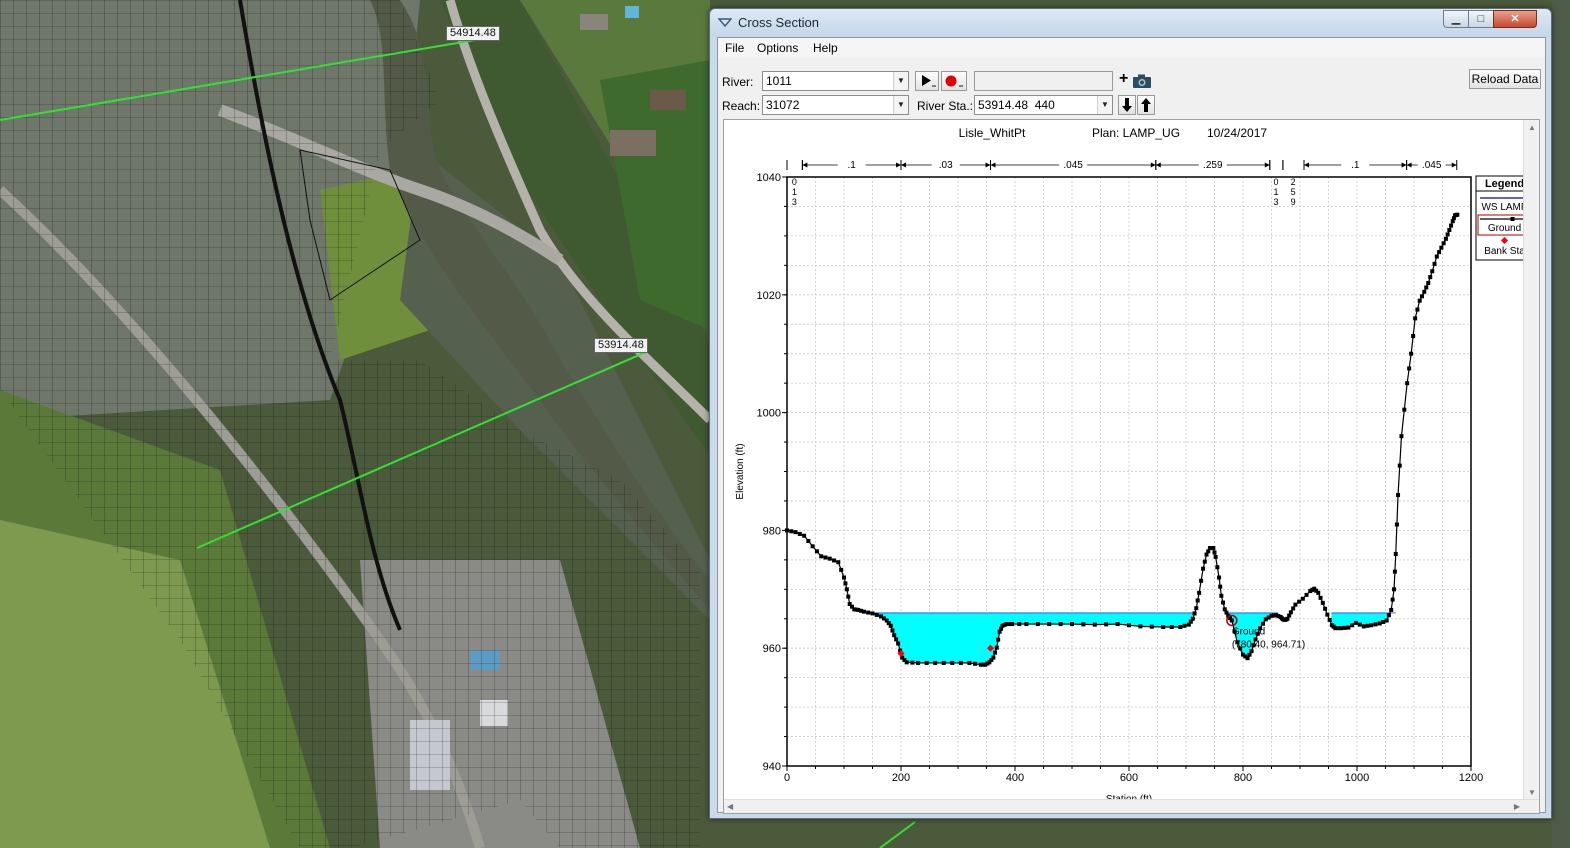 The height and width of the screenshot is (848, 1570). I want to click on scroll-up-icon: ▲, so click(1532, 127).